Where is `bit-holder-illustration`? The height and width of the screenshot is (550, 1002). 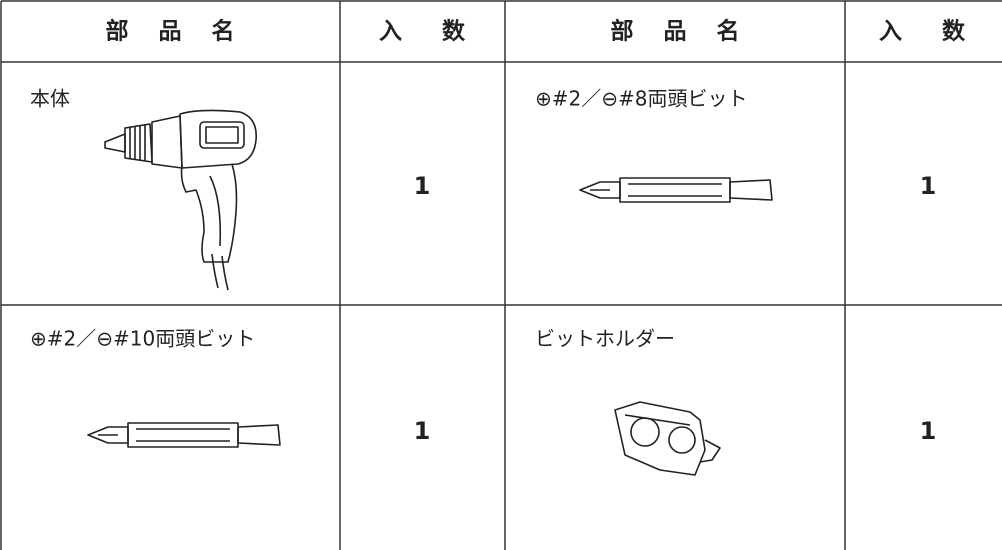
bit-holder-illustration is located at coordinates (667, 438).